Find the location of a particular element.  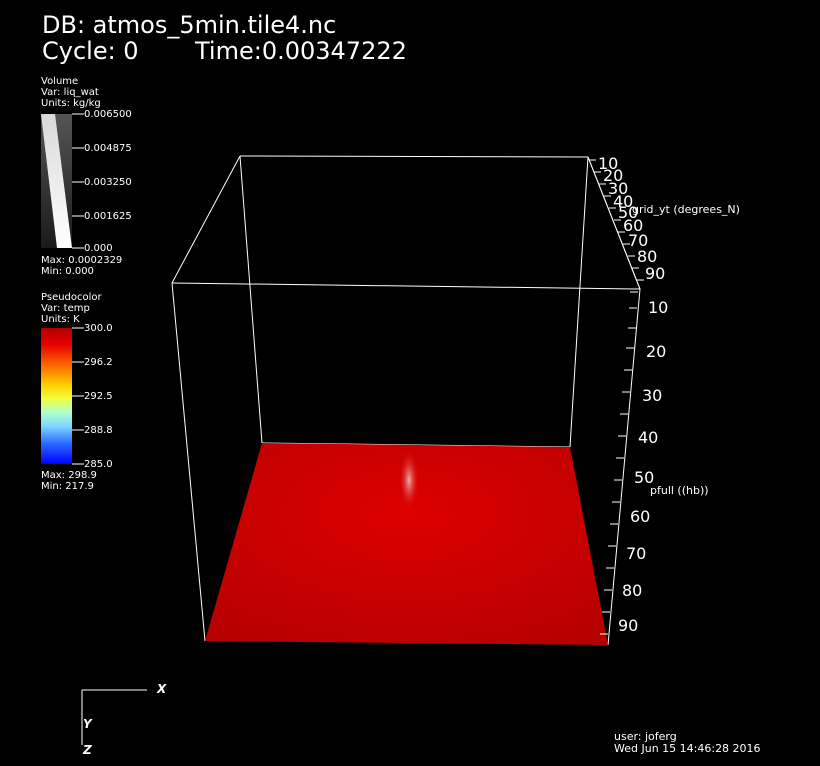

volume-legend-units: Units: kg/kg is located at coordinates (71, 103).